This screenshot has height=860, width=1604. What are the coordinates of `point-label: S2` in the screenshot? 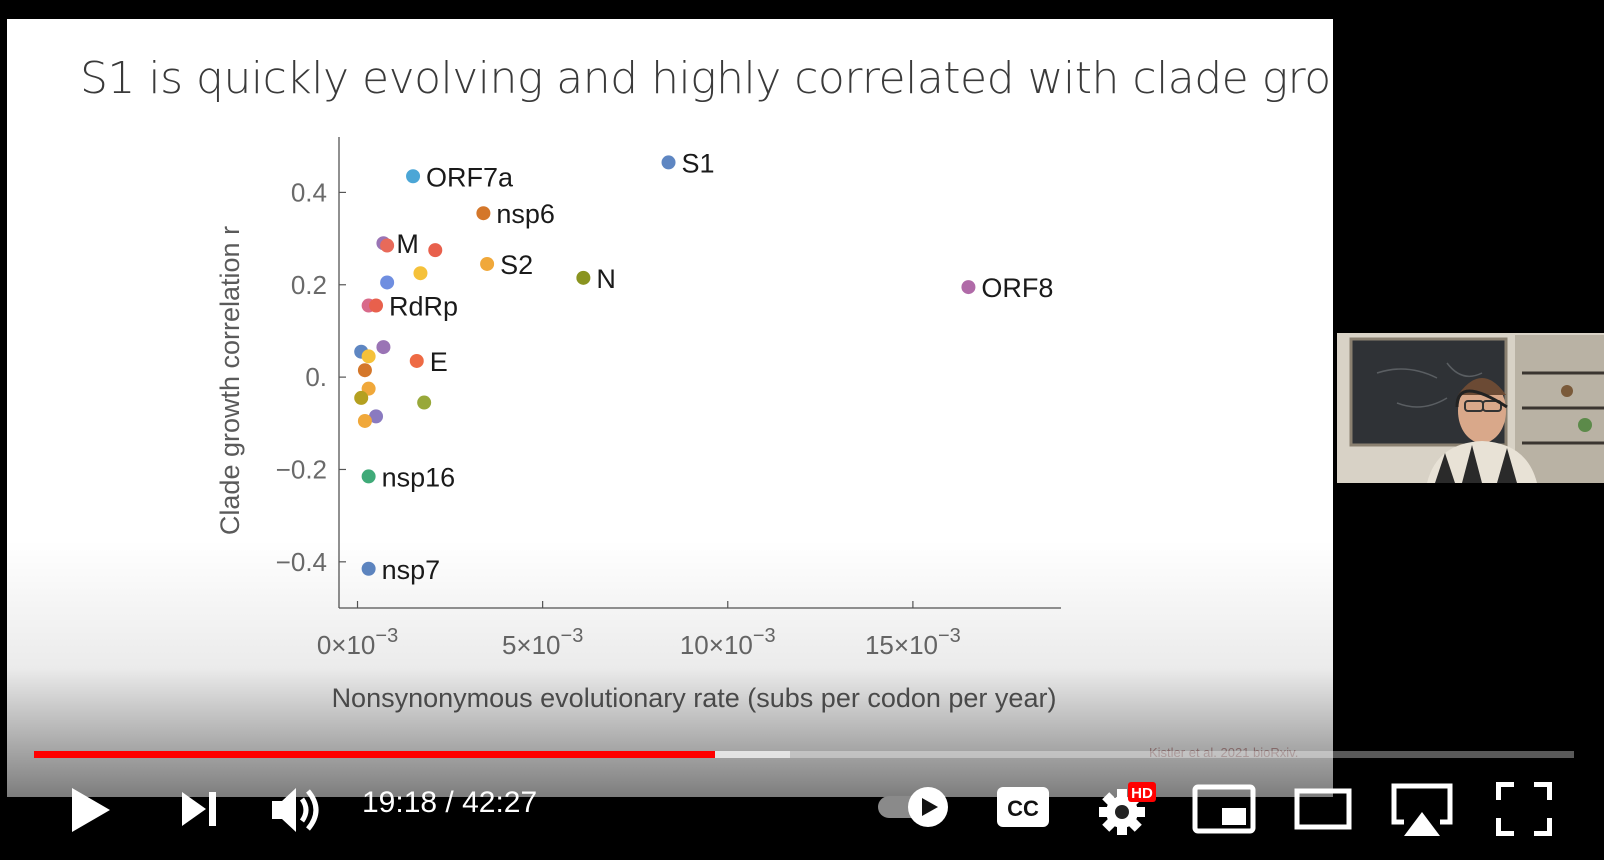 It's located at (516, 265).